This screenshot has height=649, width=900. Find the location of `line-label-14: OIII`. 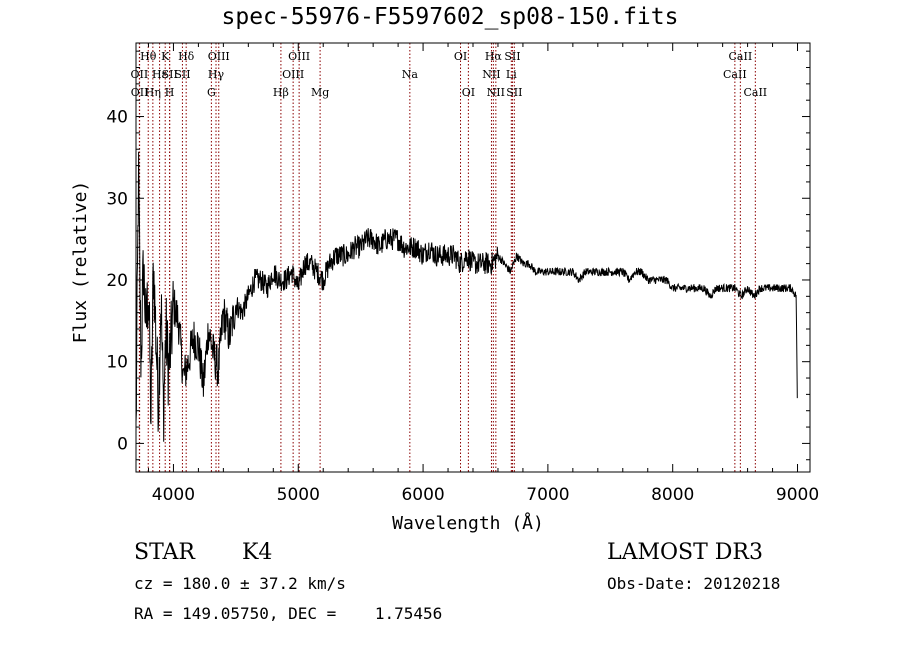

line-label-14: OIII is located at coordinates (293, 74).